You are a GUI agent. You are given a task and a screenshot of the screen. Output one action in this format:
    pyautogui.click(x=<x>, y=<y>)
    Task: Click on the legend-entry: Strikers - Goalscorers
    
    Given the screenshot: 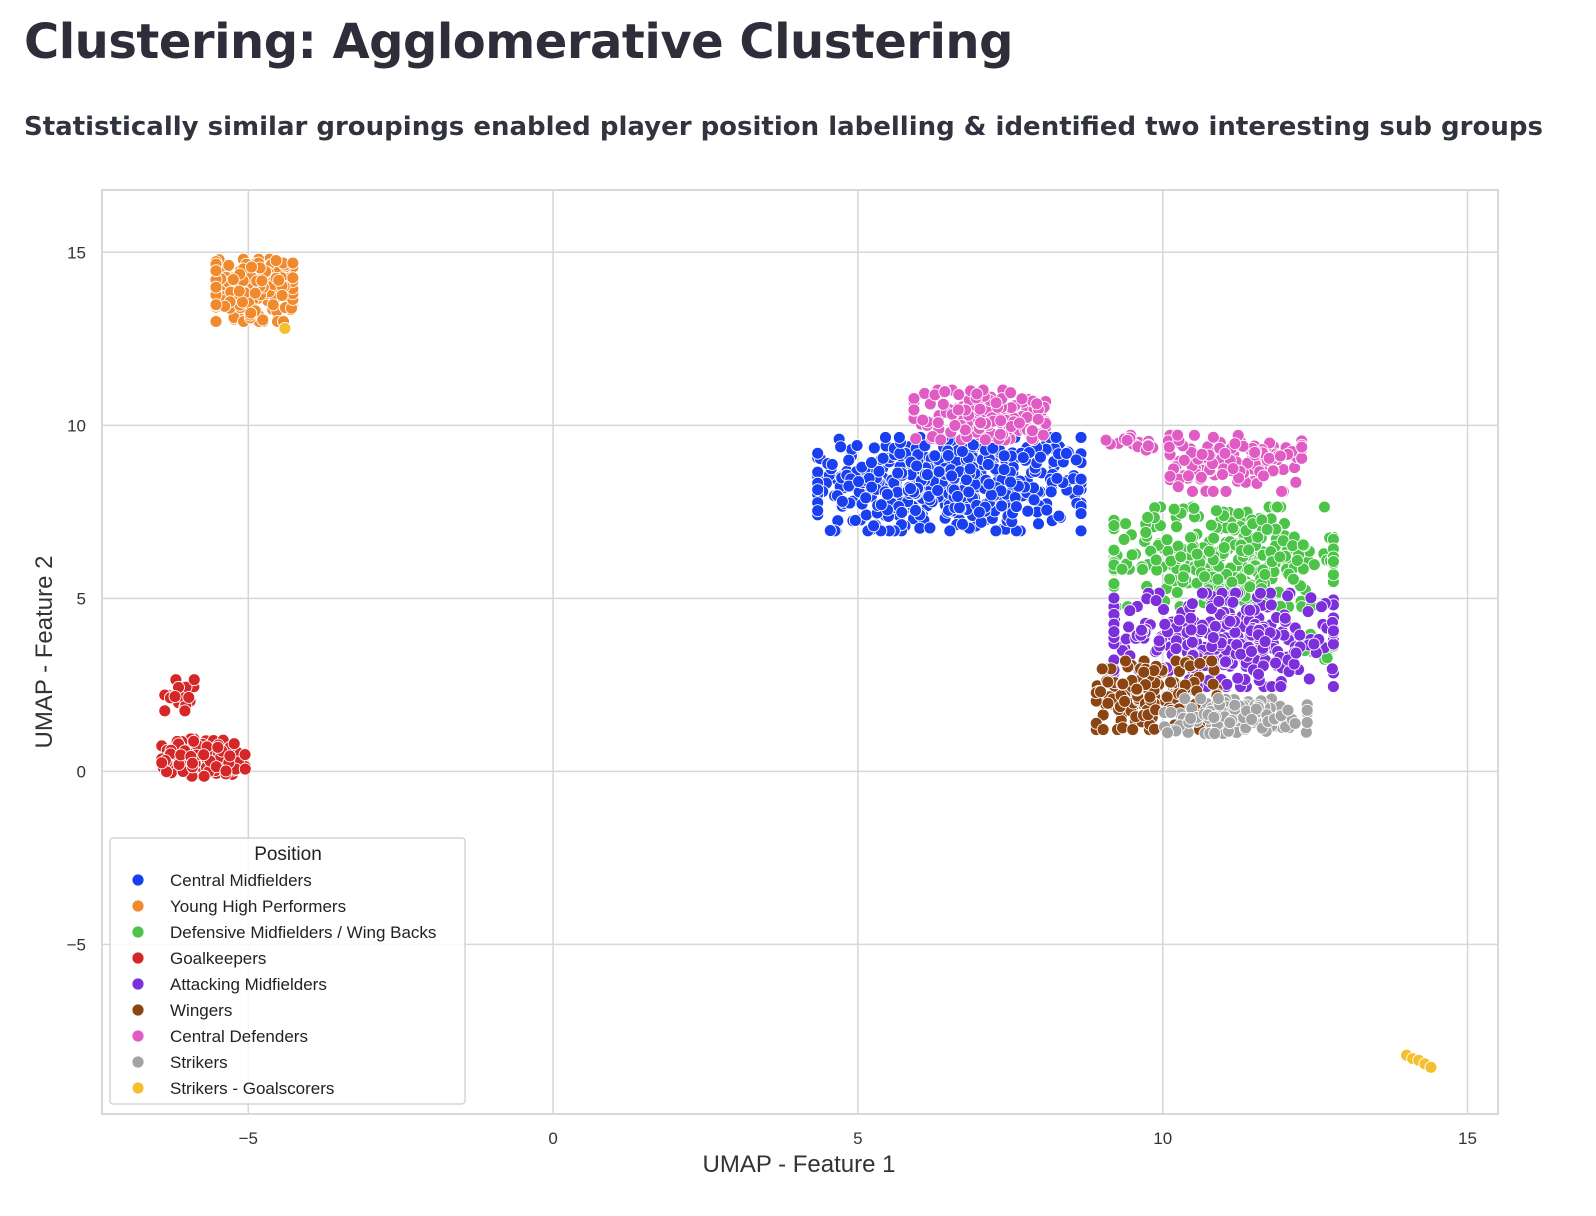 What is the action you would take?
    pyautogui.click(x=252, y=1088)
    